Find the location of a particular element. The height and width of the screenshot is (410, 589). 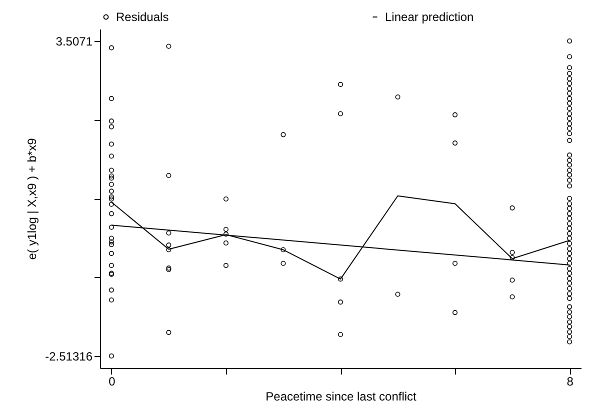

y-axis-title: e( y1log | X,x9 ) + b*x9 is located at coordinates (32, 199).